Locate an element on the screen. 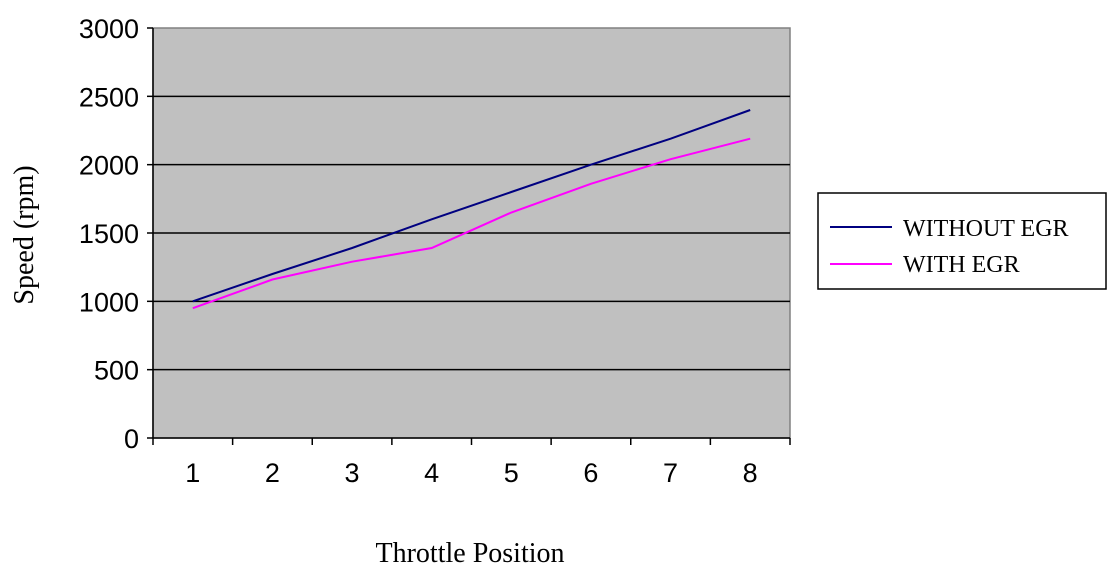 The height and width of the screenshot is (570, 1110). x-tick-label: 2 is located at coordinates (272, 473).